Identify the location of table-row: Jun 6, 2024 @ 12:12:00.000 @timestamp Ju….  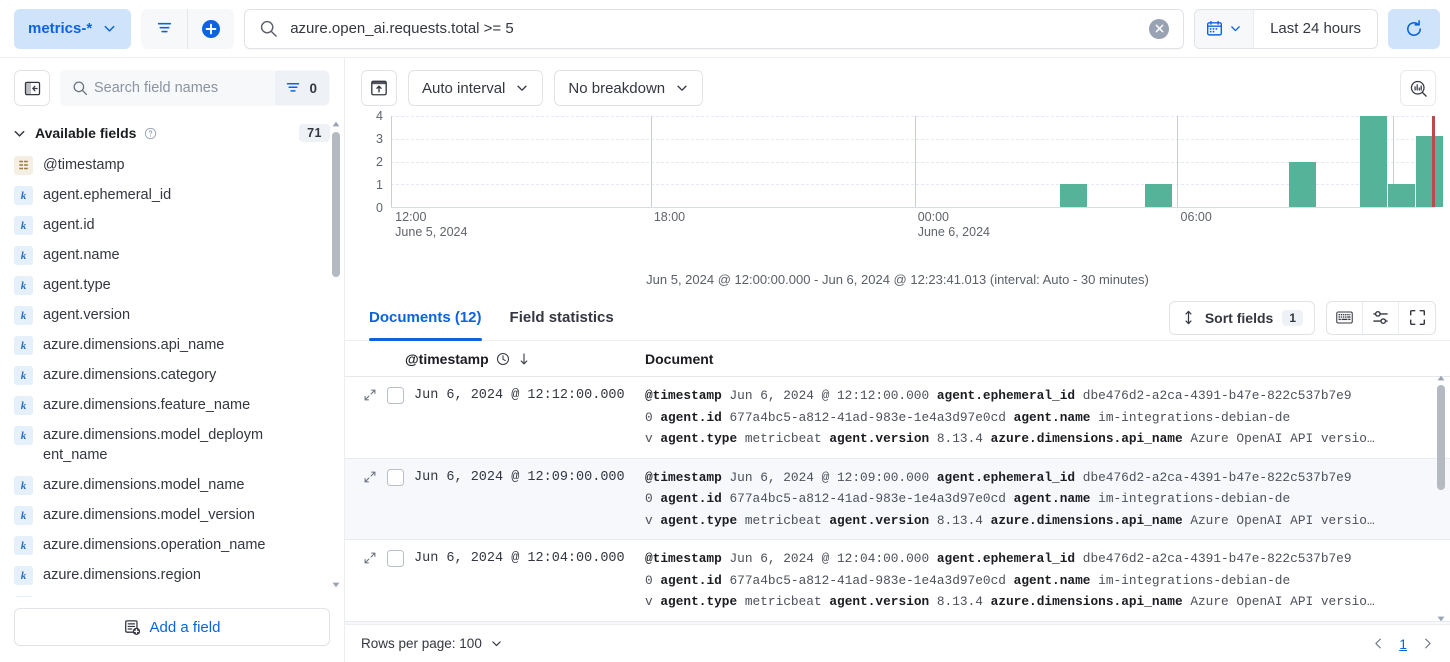
(897, 418).